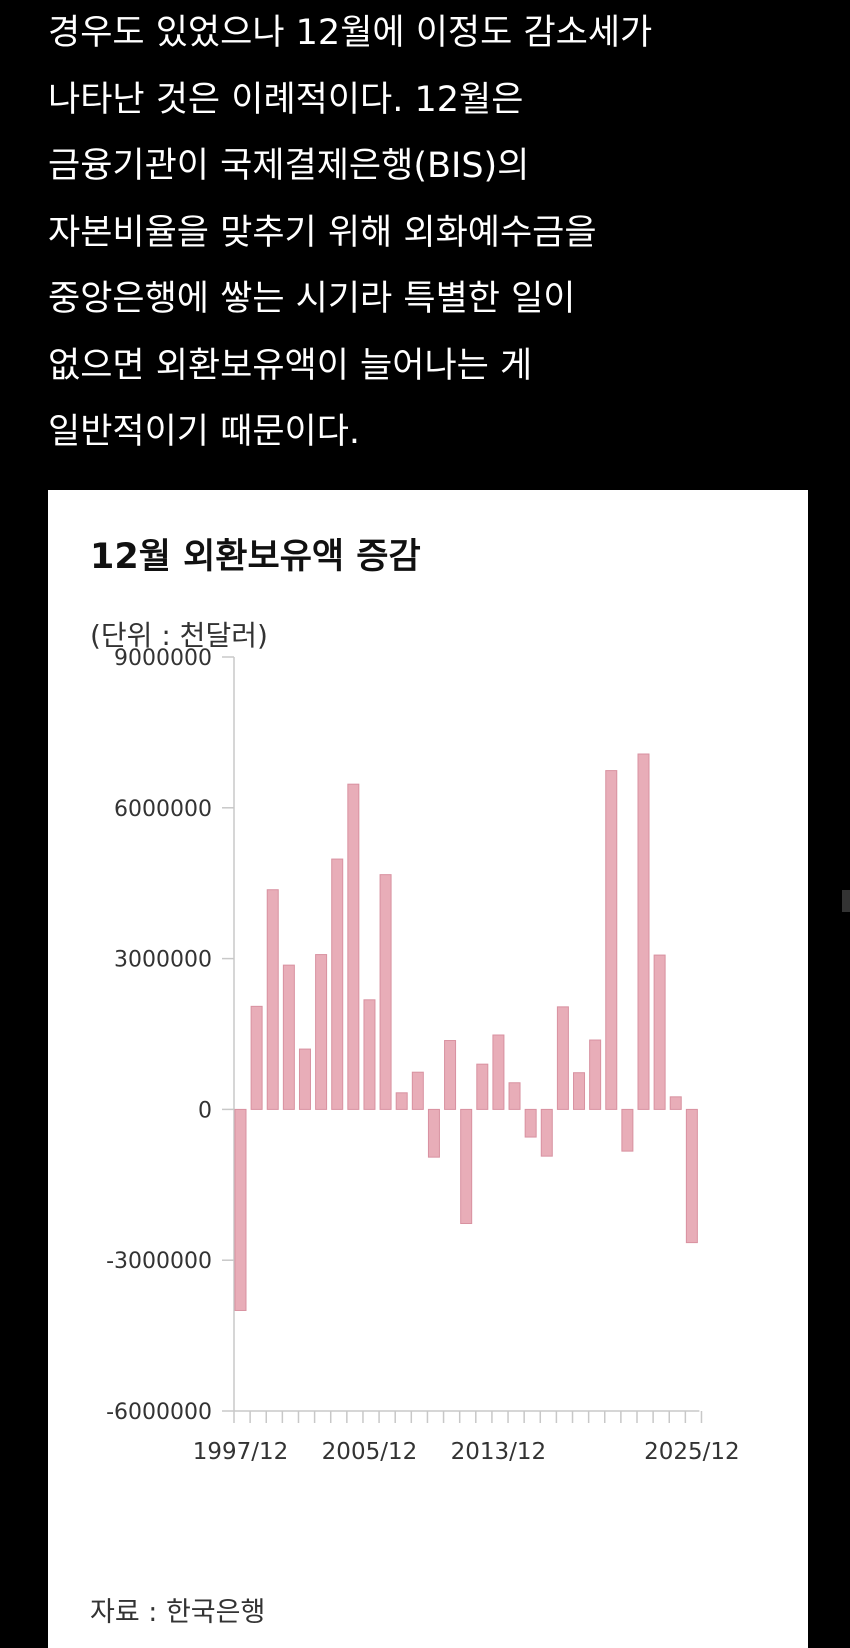 The image size is (850, 1648). Describe the element at coordinates (846, 901) in the screenshot. I see `scroll-edge-indicator` at that location.